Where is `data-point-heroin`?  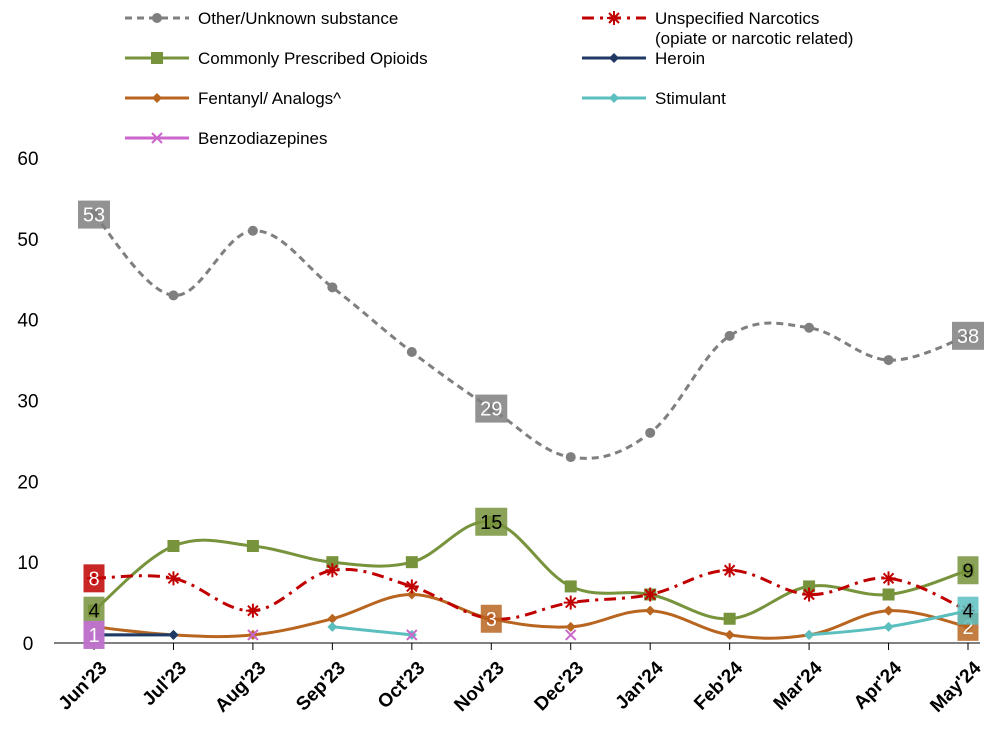 data-point-heroin is located at coordinates (173, 634).